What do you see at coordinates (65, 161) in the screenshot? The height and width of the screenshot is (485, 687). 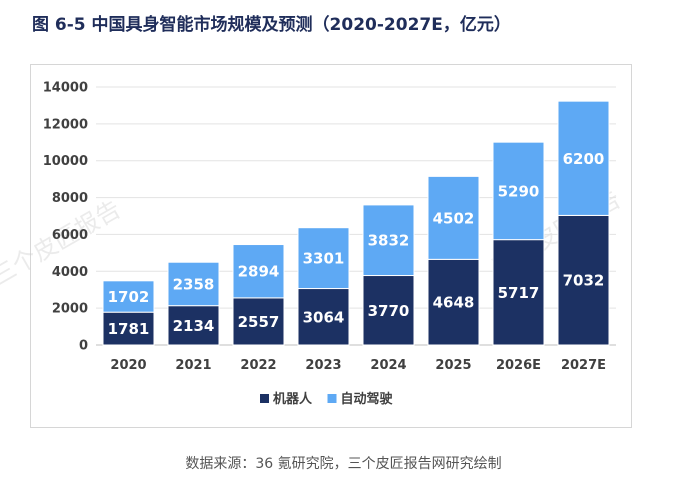 I see `y-tick-label: 10000` at bounding box center [65, 161].